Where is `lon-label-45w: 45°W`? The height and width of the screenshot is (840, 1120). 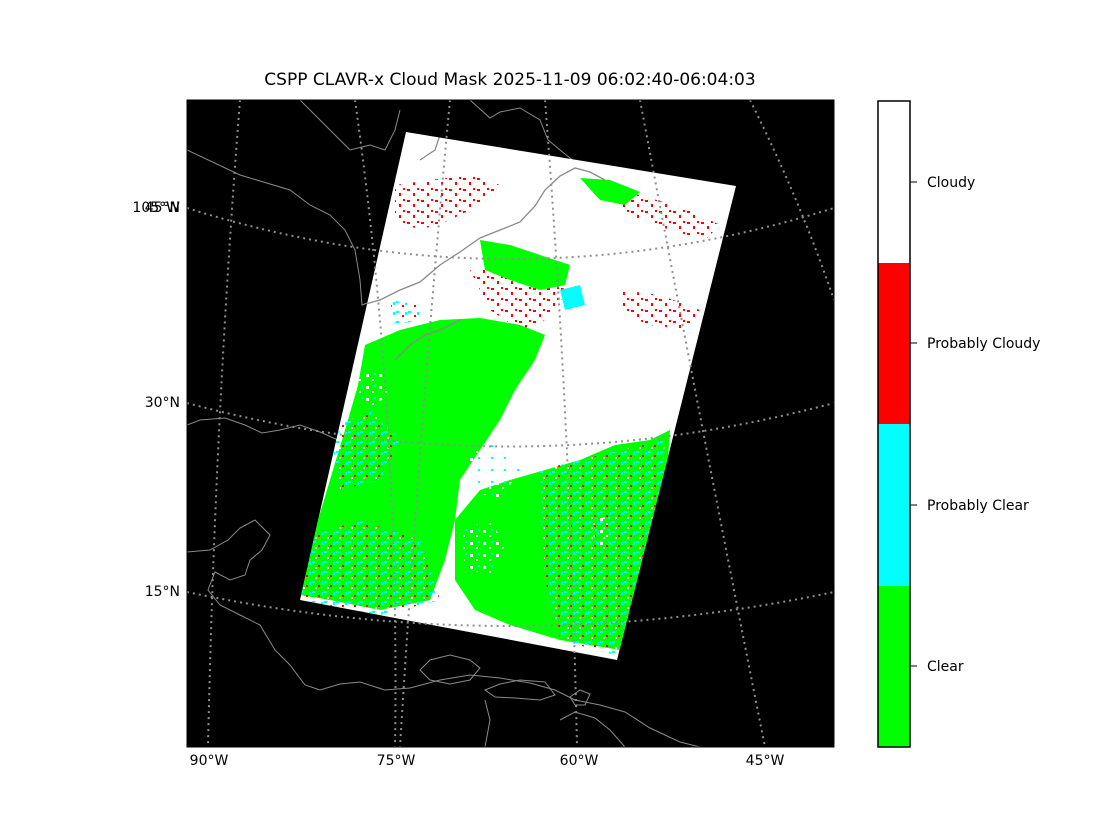 lon-label-45w: 45°W is located at coordinates (765, 761).